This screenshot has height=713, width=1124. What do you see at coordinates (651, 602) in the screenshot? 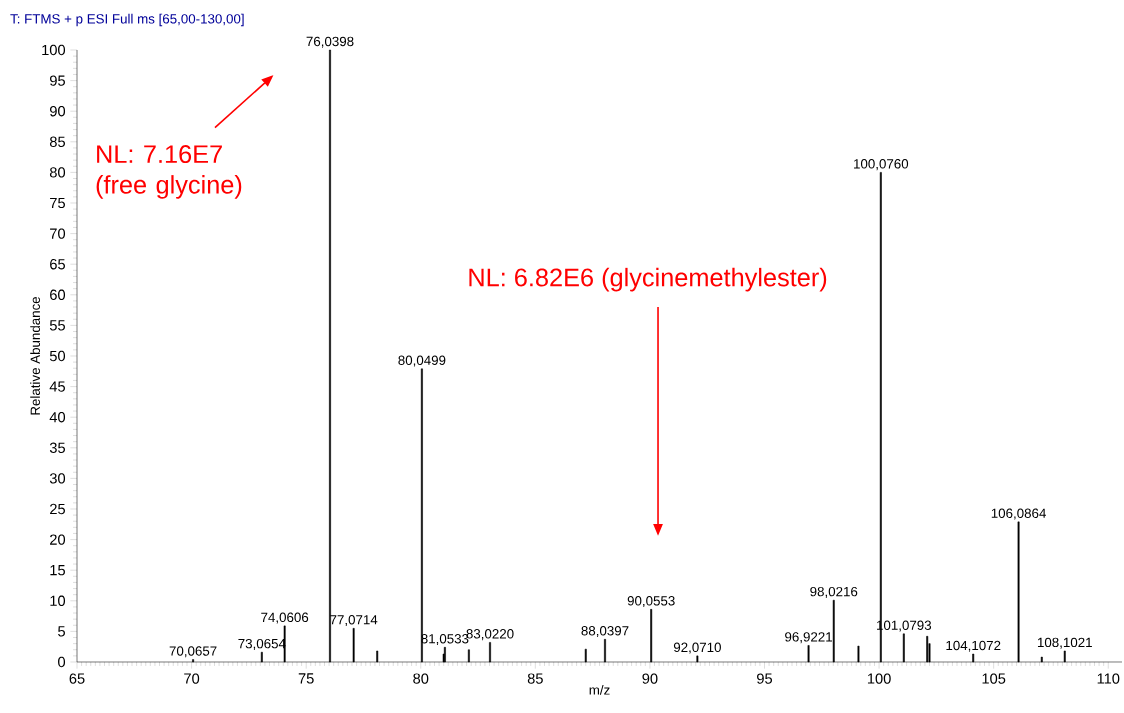
I see `data-label: 90,0553` at bounding box center [651, 602].